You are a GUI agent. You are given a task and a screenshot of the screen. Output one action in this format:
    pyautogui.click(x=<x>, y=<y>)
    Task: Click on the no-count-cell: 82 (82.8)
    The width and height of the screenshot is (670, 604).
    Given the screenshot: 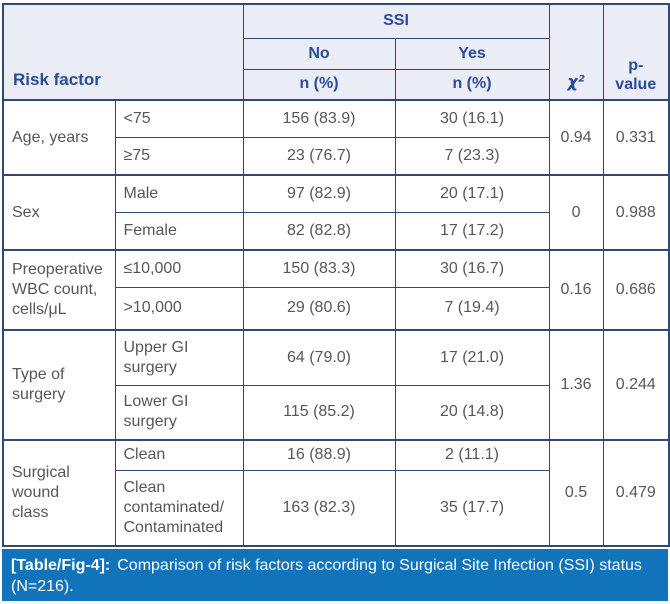 What is the action you would take?
    pyautogui.click(x=319, y=231)
    